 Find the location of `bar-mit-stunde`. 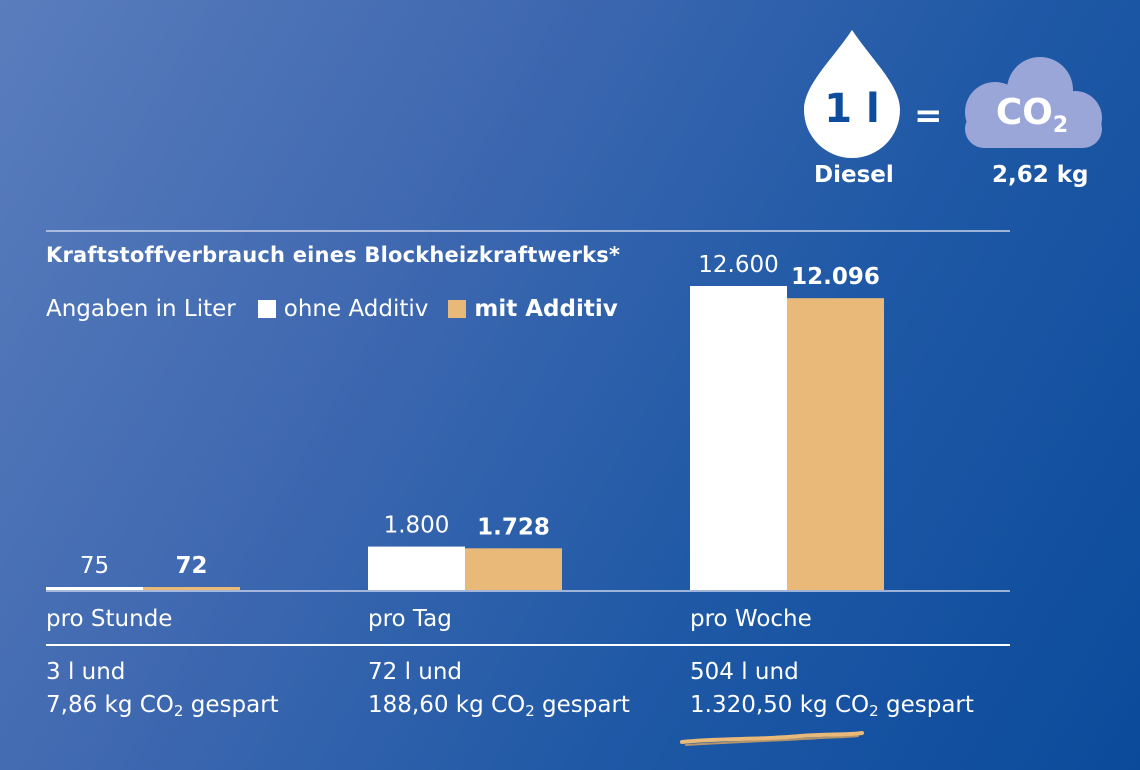

bar-mit-stunde is located at coordinates (191, 588).